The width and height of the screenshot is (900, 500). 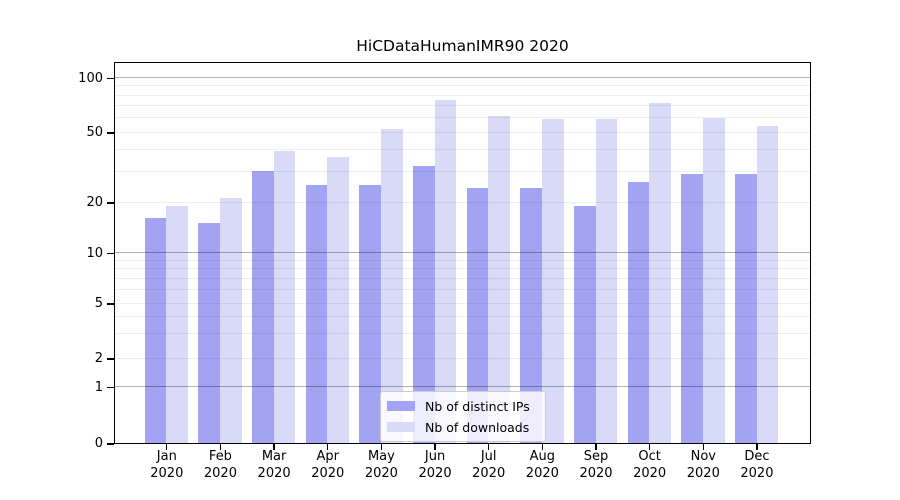 I want to click on y-tick-label-50: 50, so click(x=94, y=132).